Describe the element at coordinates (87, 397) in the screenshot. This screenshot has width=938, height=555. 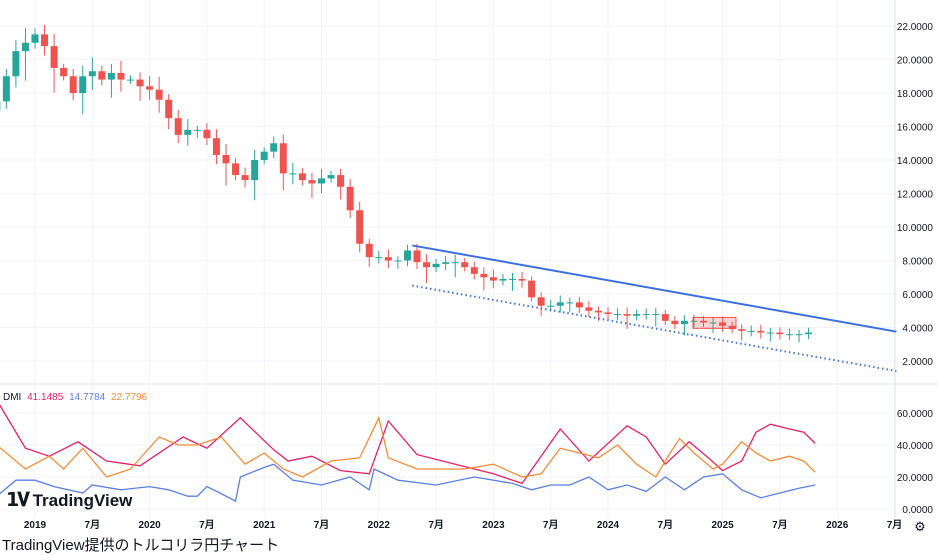
I see `plus-di-value: 14.7784` at that location.